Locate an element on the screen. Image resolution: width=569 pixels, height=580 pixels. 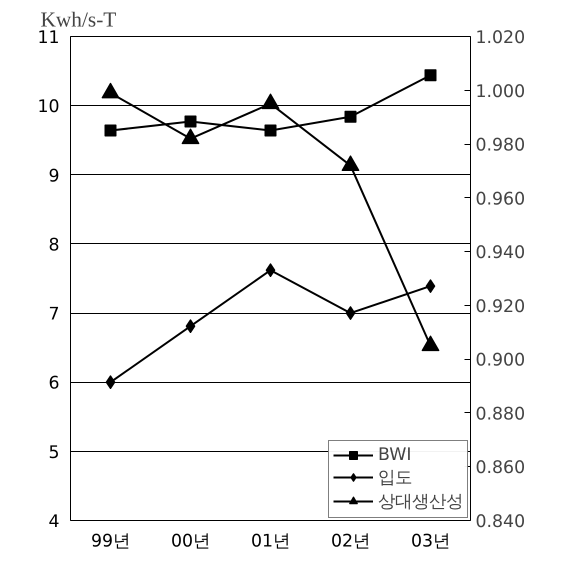
y-tick-label: 7 is located at coordinates (54, 314).